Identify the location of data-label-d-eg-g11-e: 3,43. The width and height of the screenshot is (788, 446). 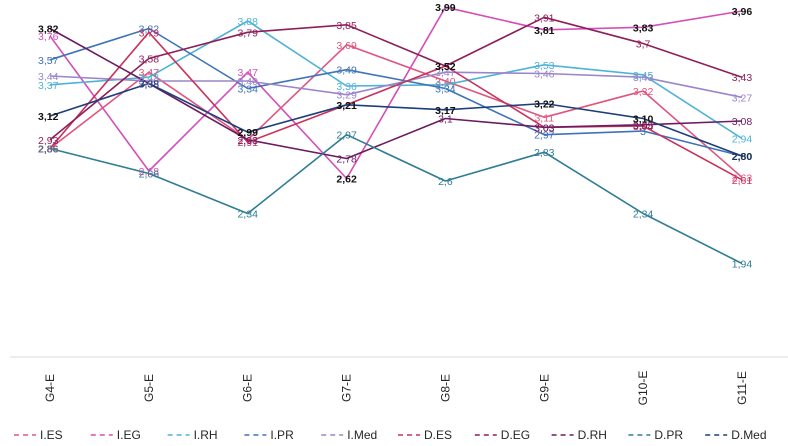
(742, 78).